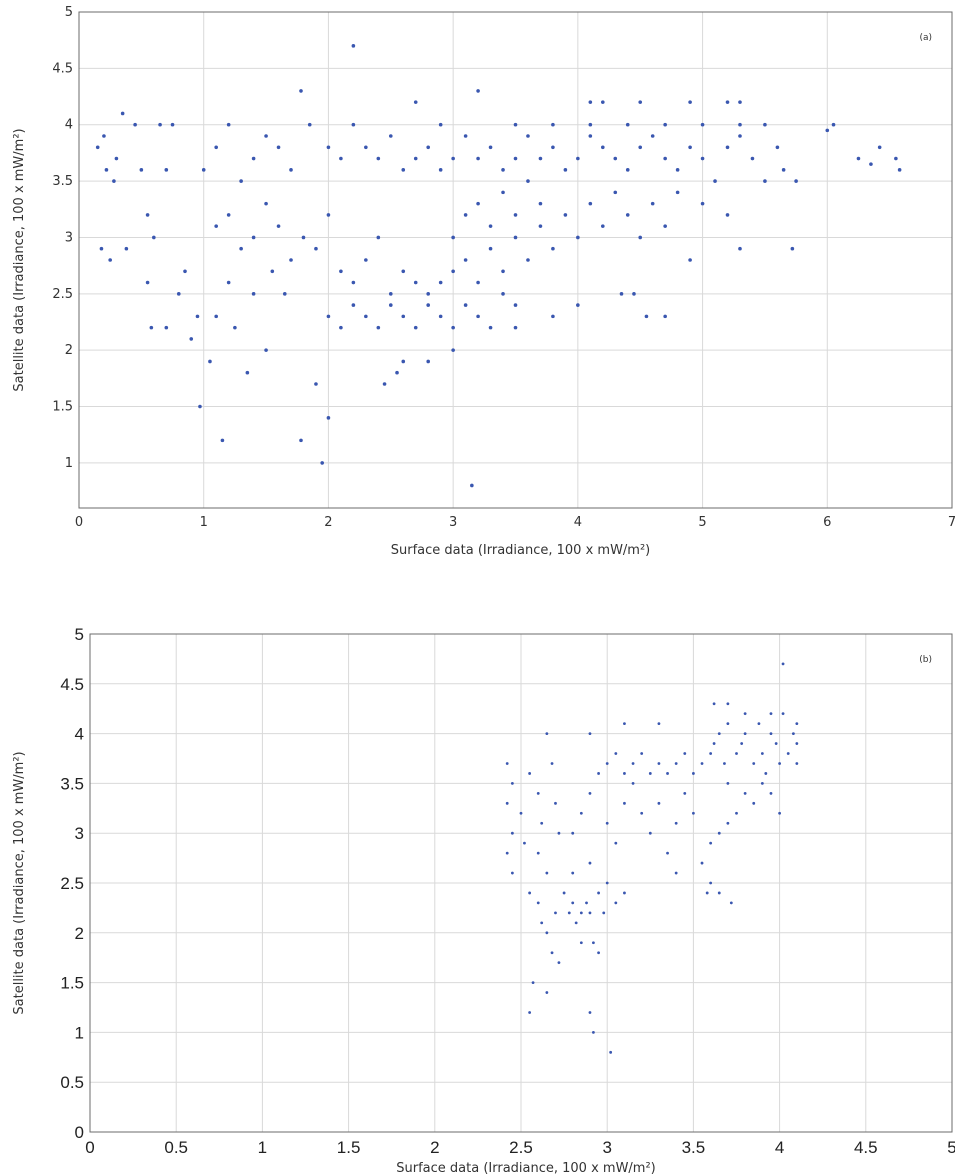 Image resolution: width=955 pixels, height=1175 pixels. Describe the element at coordinates (578, 522) in the screenshot. I see `x-tick-label: 4` at that location.